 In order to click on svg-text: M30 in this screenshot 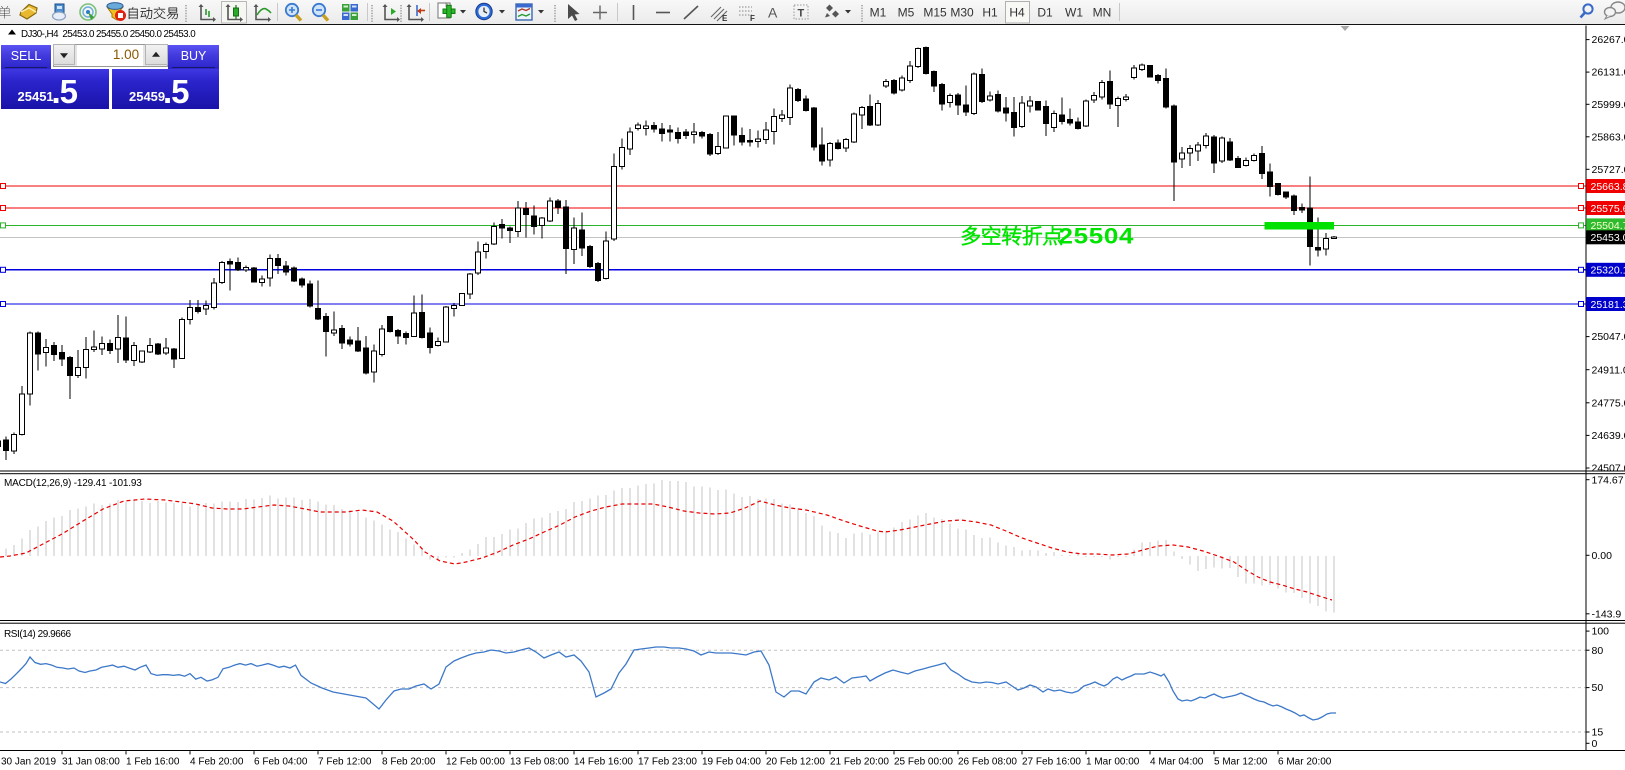, I will do `click(962, 13)`.